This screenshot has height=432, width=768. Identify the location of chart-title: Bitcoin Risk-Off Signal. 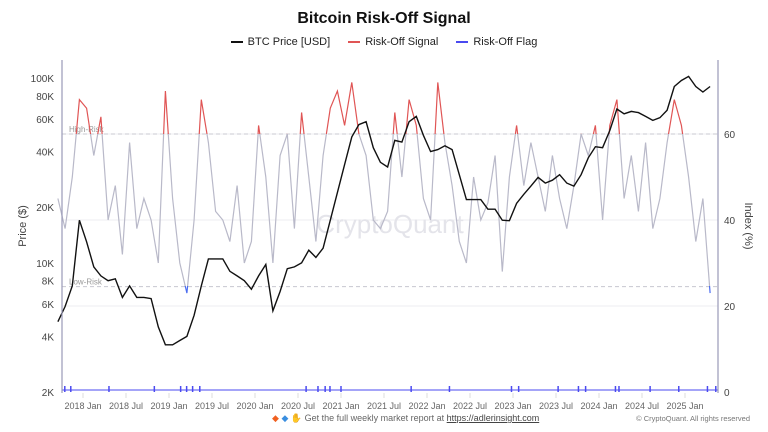
(384, 18).